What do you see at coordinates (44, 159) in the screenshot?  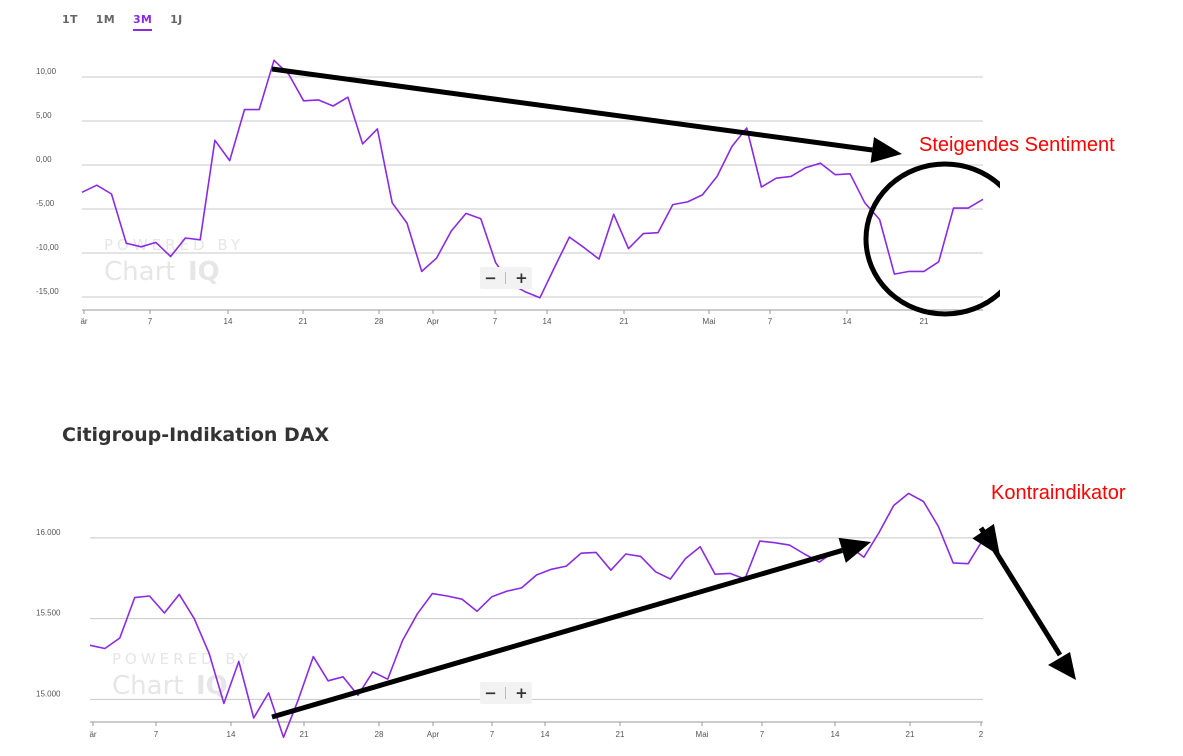 I see `y-tick-label: 0,00` at bounding box center [44, 159].